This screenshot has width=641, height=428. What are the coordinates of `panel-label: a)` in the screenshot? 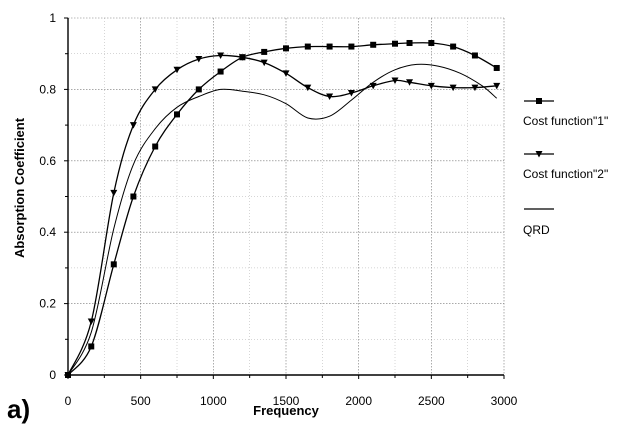 It's located at (18, 409).